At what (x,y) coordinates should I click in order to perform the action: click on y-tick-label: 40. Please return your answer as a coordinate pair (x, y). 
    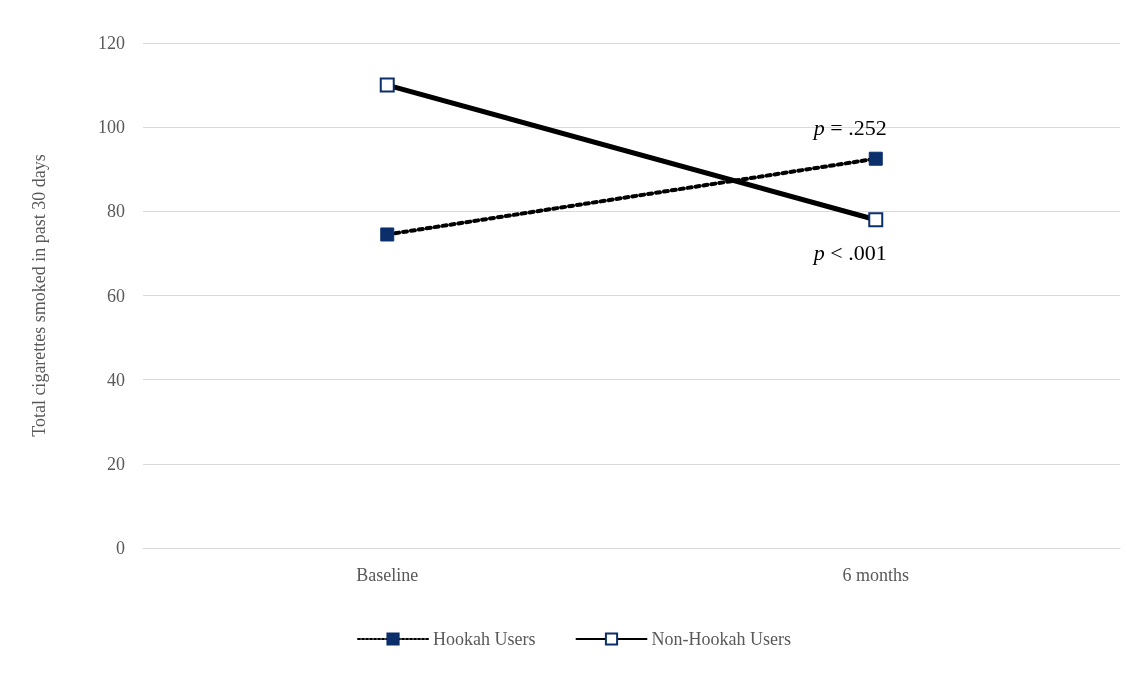
    Looking at the image, I should click on (116, 379).